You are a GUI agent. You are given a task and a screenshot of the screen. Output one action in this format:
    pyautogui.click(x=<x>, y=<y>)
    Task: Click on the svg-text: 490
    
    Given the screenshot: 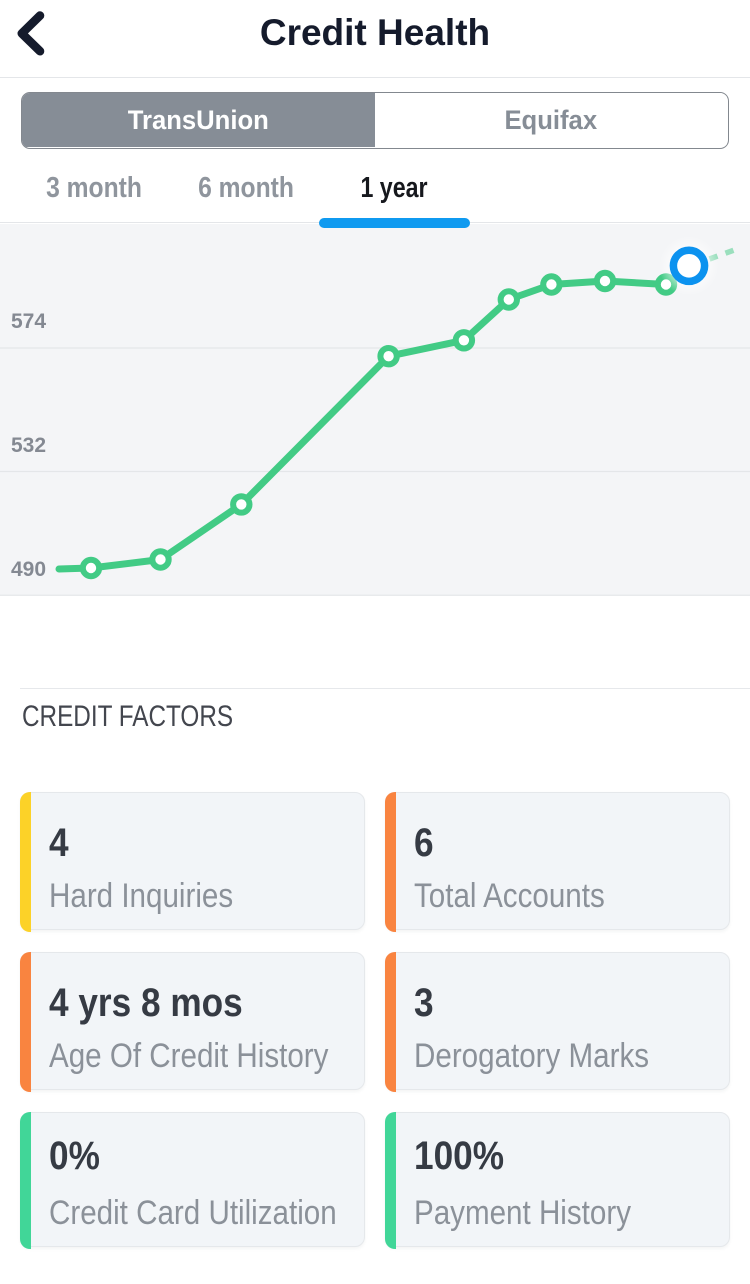 What is the action you would take?
    pyautogui.click(x=28, y=569)
    